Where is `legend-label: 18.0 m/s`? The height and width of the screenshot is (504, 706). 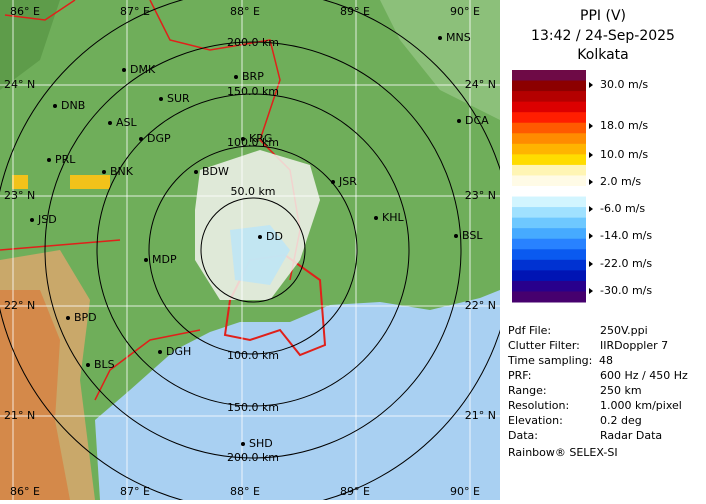
legend-label: 18.0 m/s is located at coordinates (624, 125).